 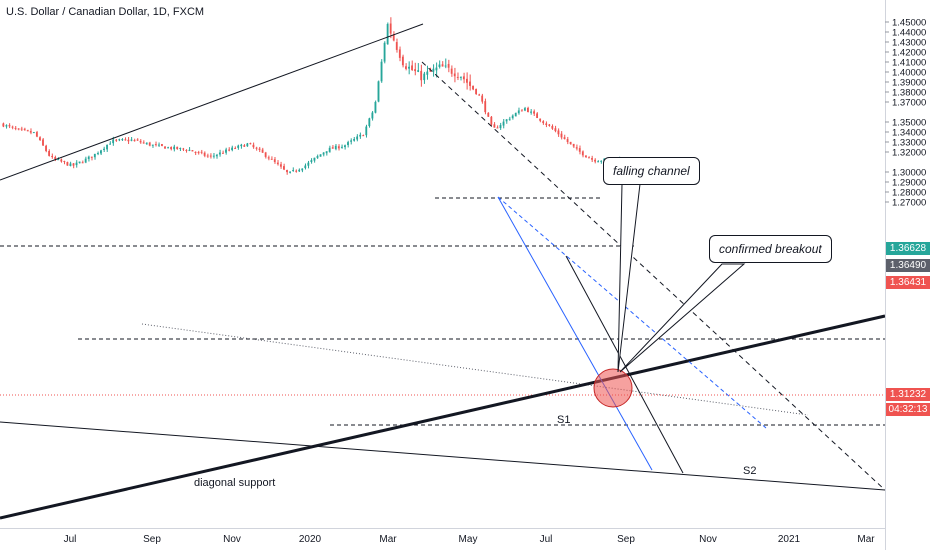 I want to click on price-tick-label: 1.37000, so click(x=909, y=103).